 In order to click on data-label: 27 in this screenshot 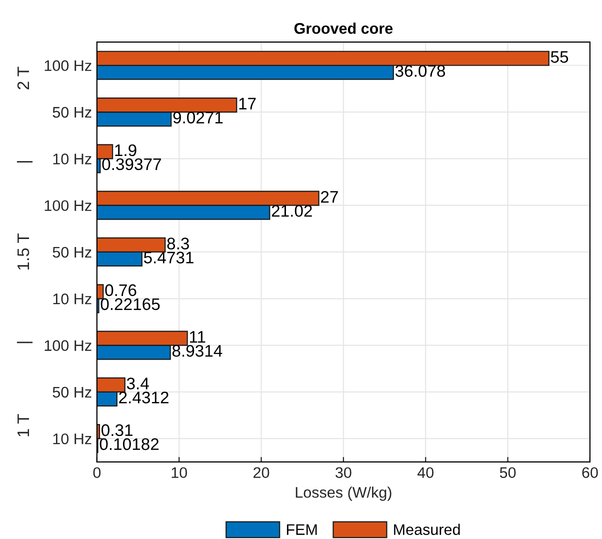, I will do `click(329, 197)`.